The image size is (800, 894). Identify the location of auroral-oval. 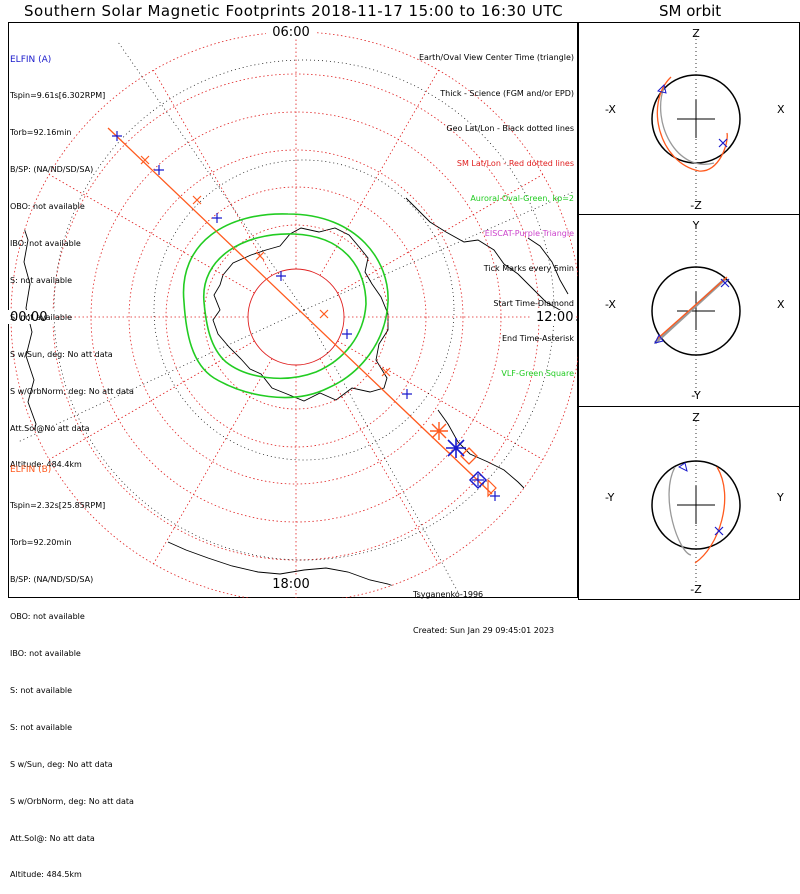
(285, 306).